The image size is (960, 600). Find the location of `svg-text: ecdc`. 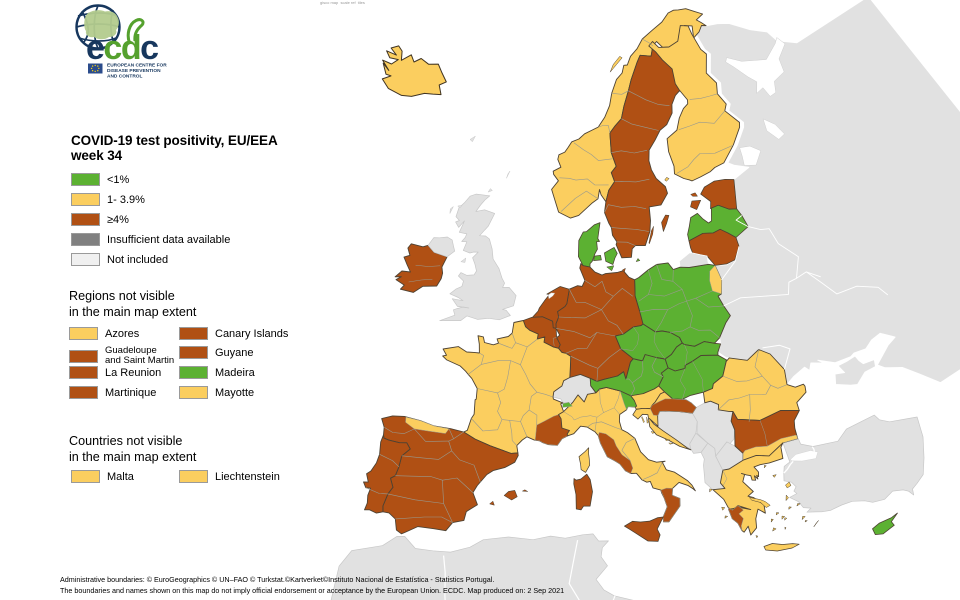

svg-text: ecdc is located at coordinates (122, 48).